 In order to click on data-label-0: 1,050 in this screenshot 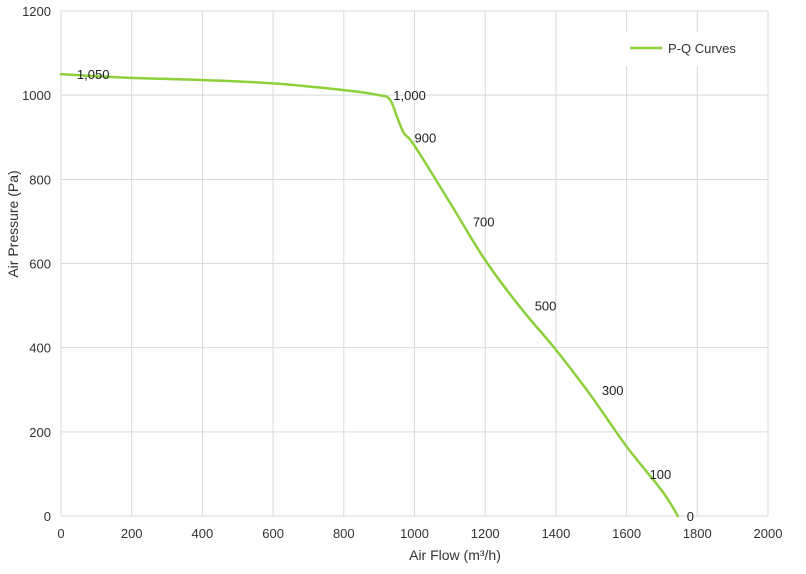, I will do `click(93, 74)`.